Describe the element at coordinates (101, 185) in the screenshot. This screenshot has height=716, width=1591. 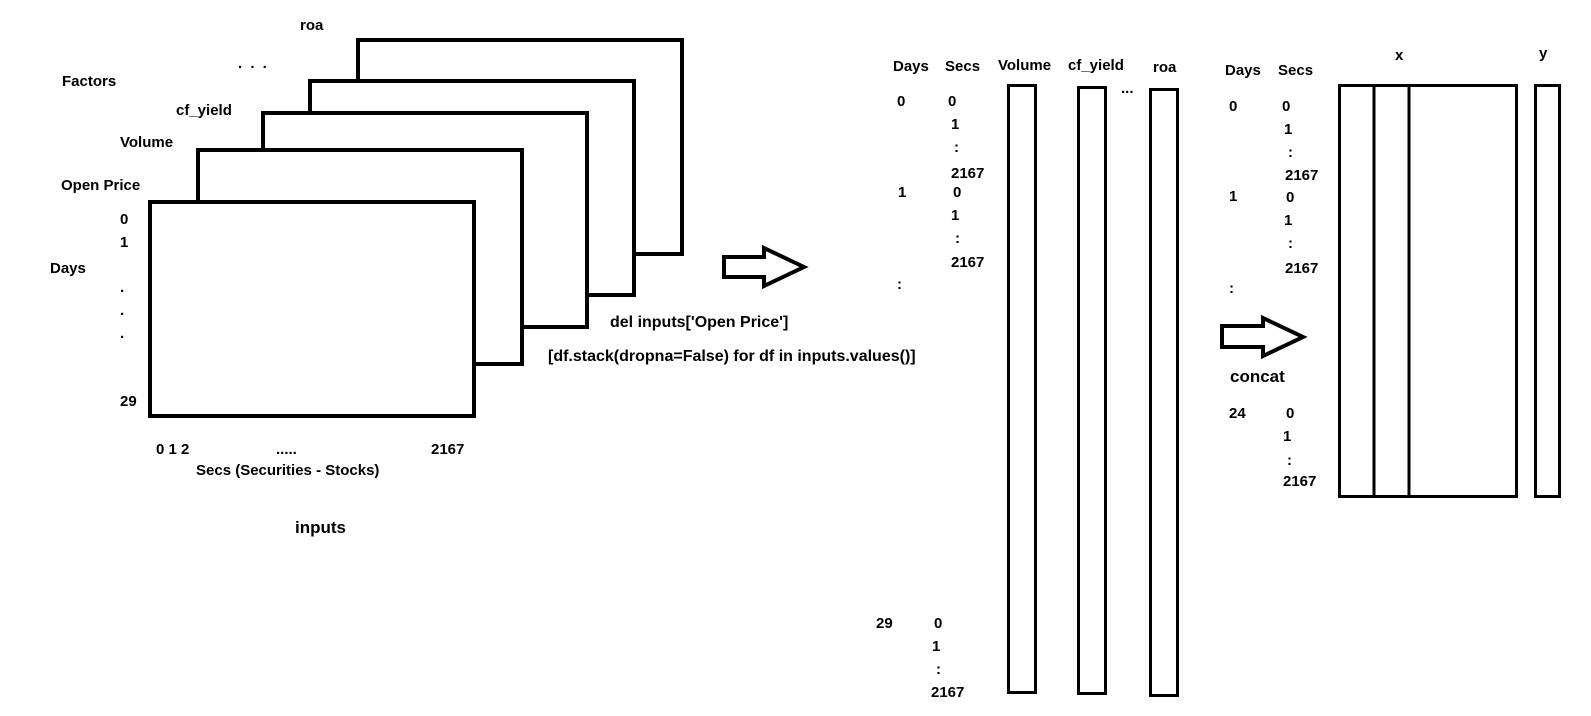
I see `layer-label-open-price: Open Price` at that location.